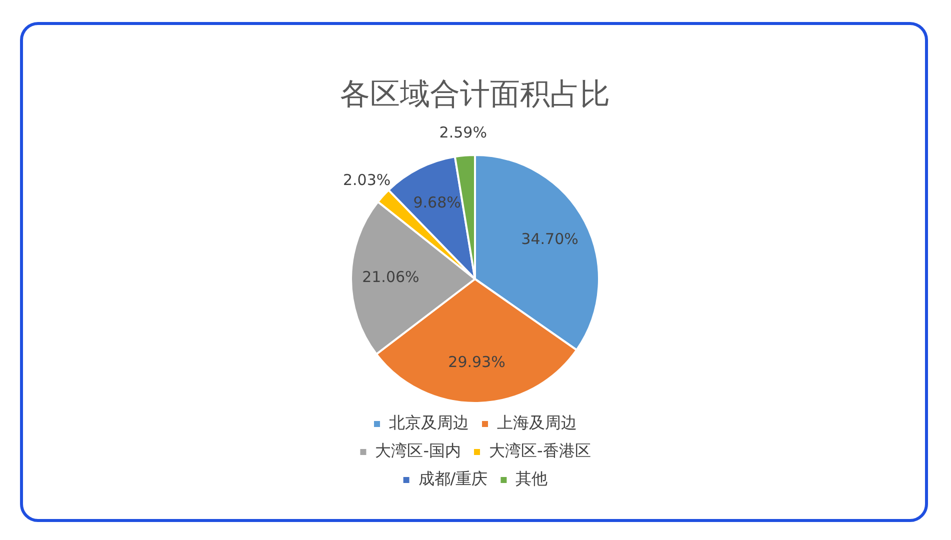 The image size is (951, 540). What do you see at coordinates (418, 450) in the screenshot?
I see `legend-label: 大湾区-国内` at bounding box center [418, 450].